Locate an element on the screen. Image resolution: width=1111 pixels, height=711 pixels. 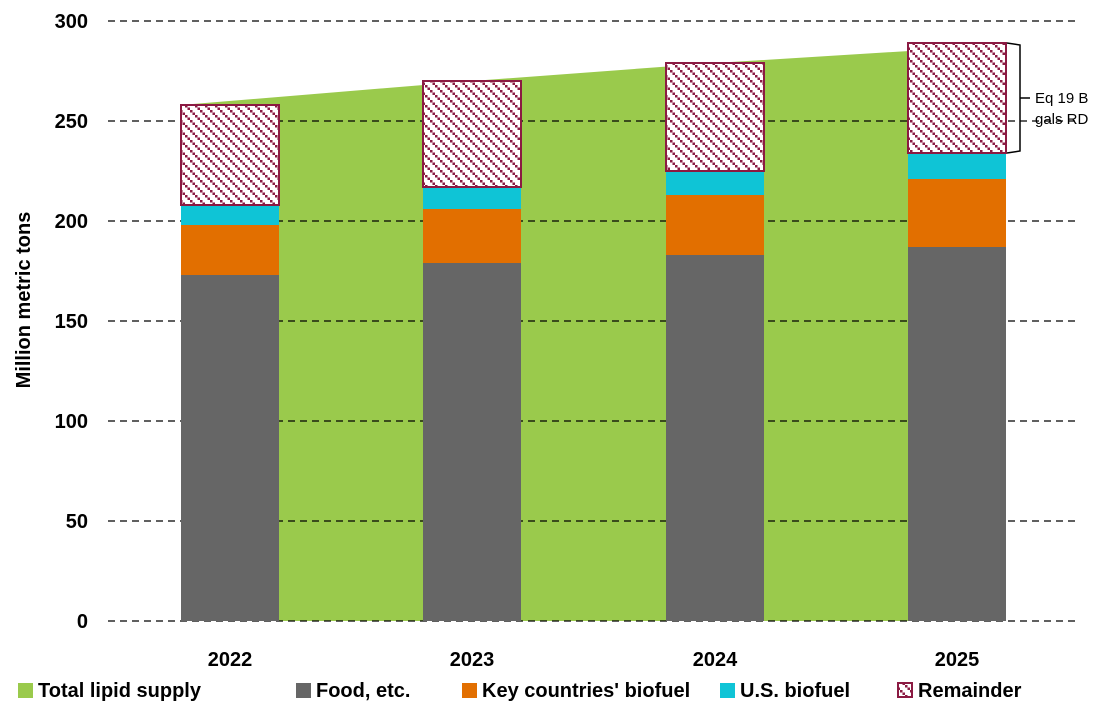
x-tick-label: 2022 is located at coordinates (230, 660).